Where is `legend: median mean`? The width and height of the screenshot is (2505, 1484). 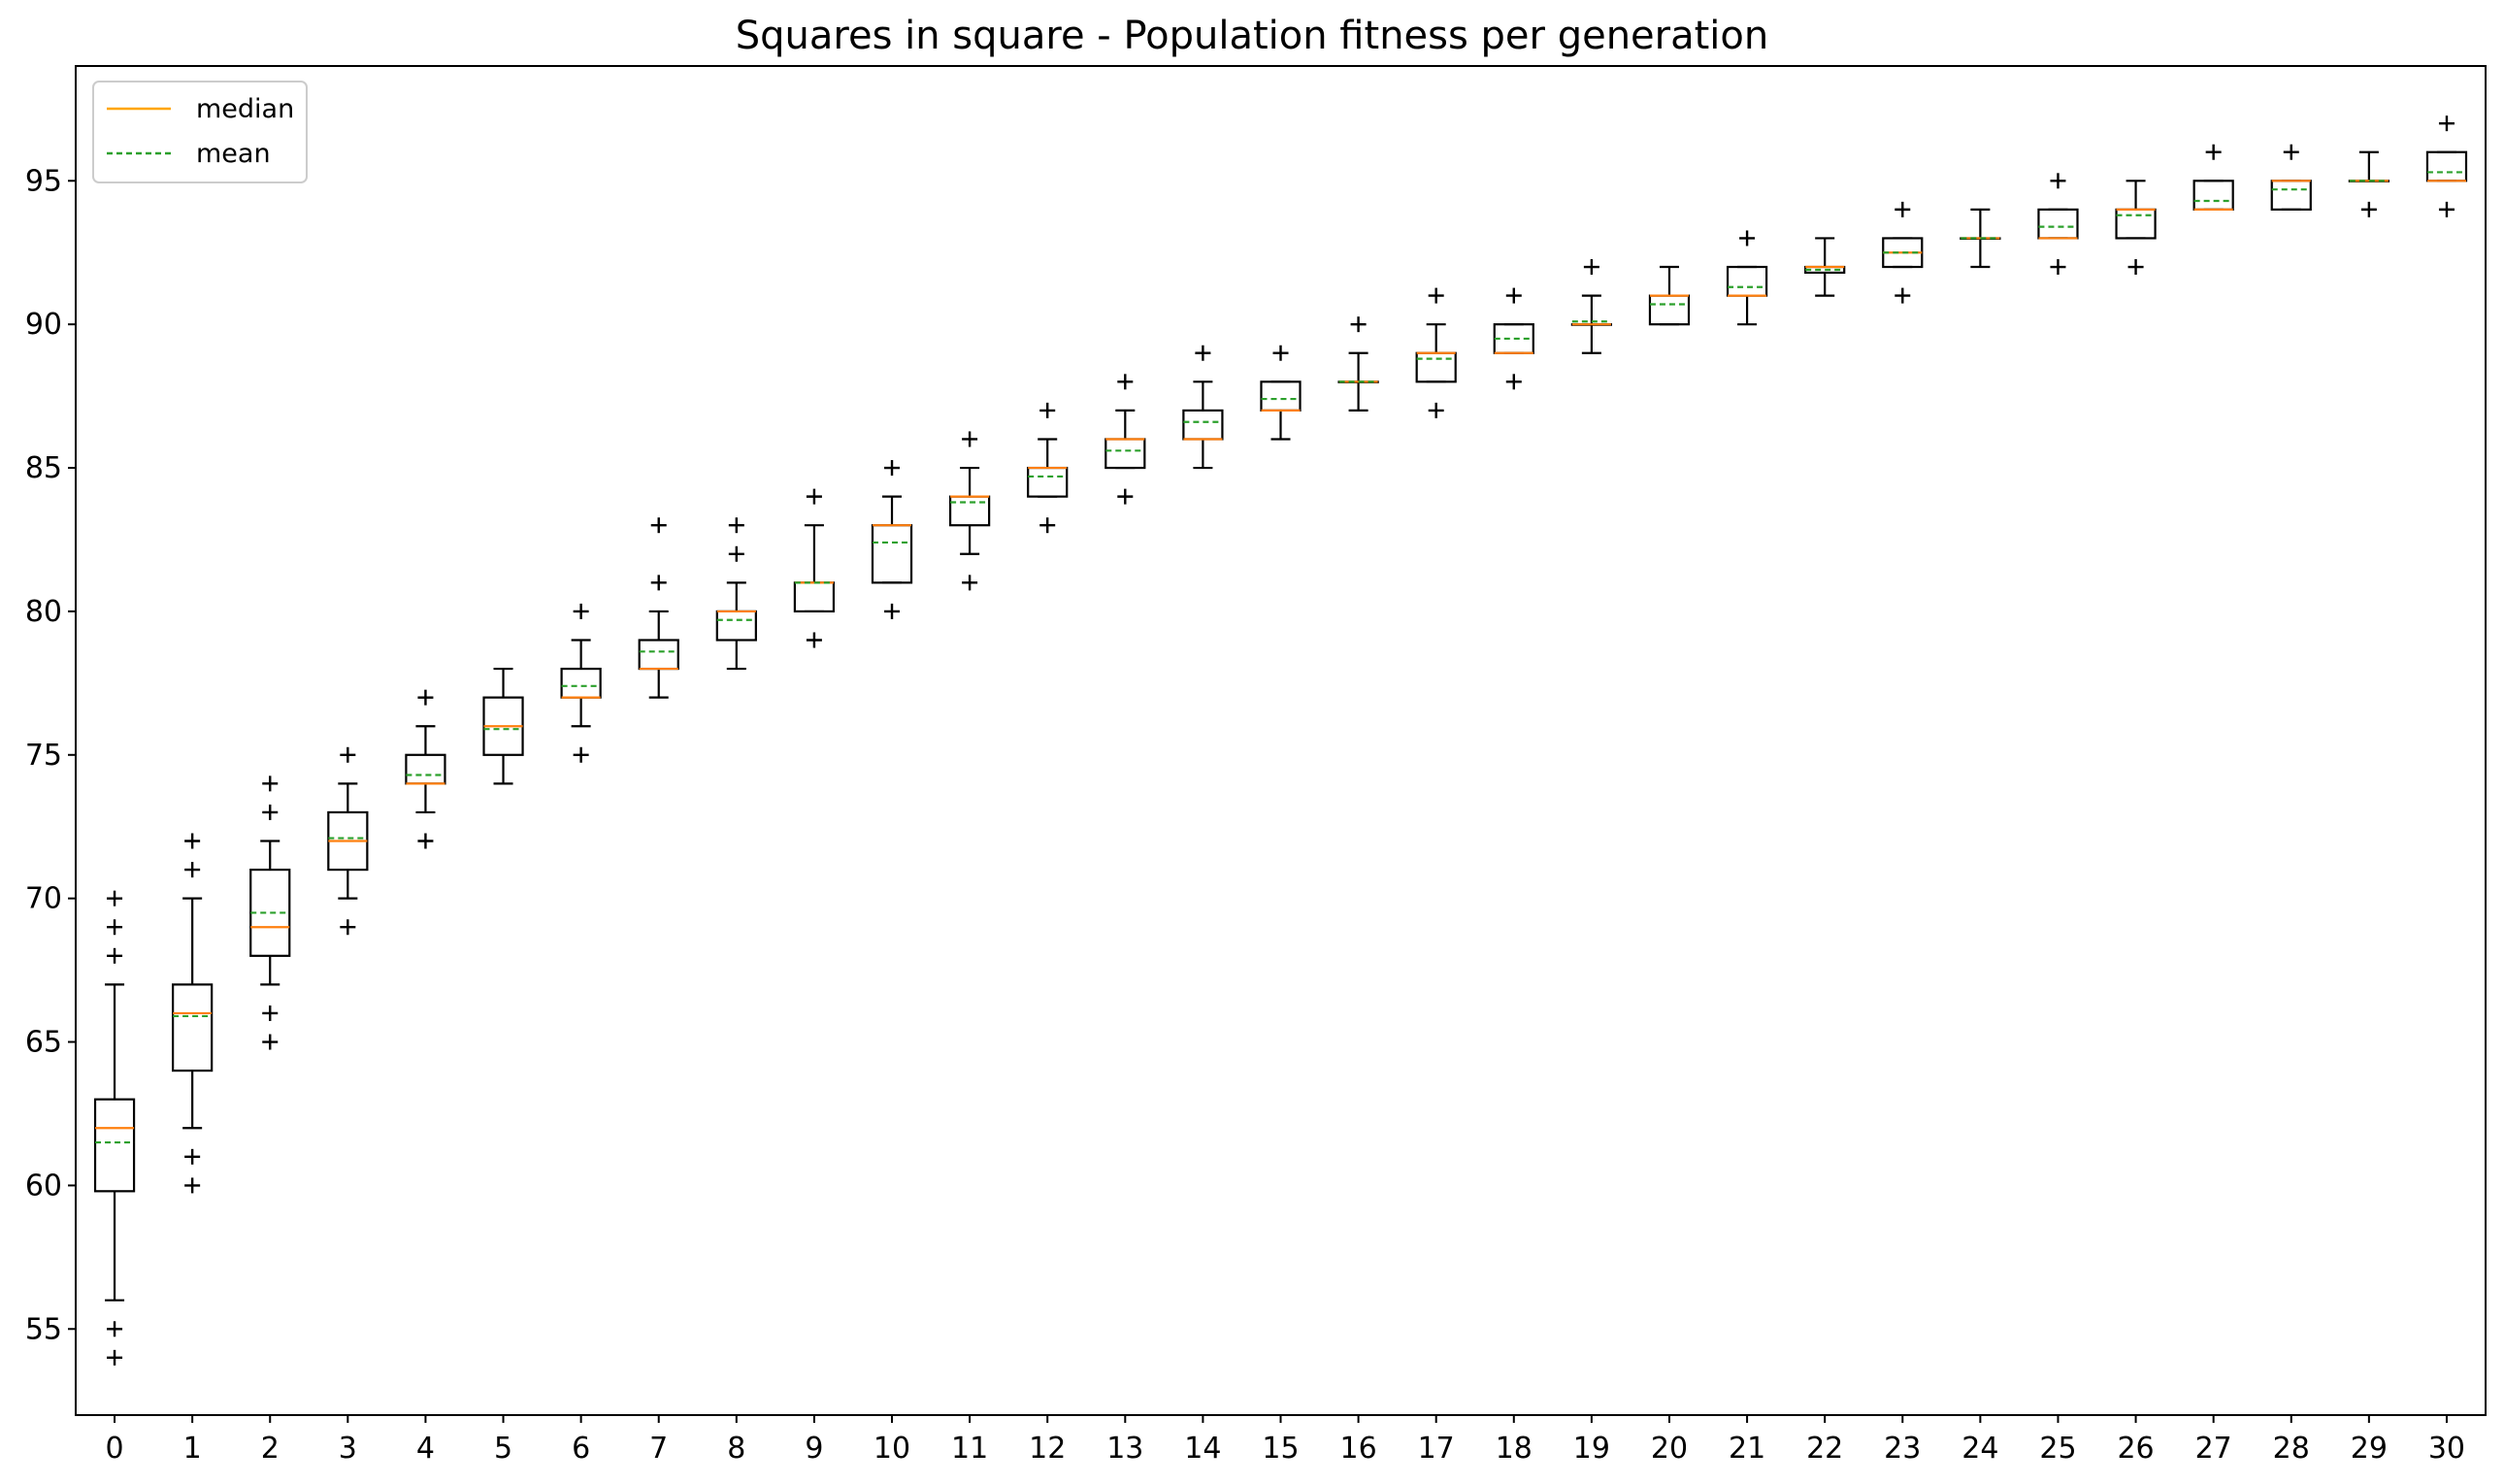
legend: median mean is located at coordinates (200, 132).